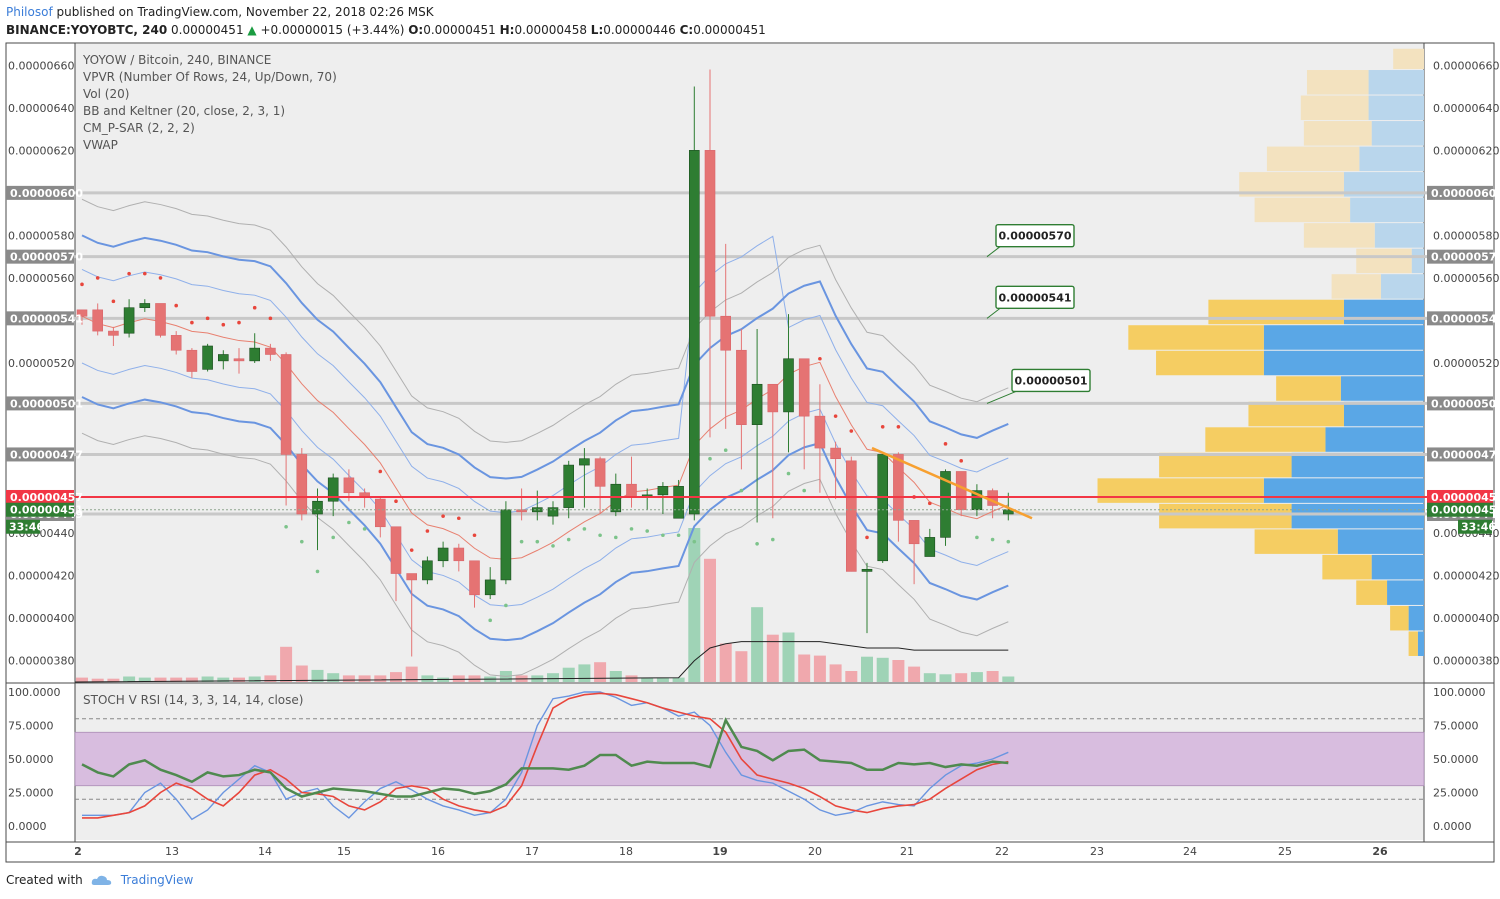 The height and width of the screenshot is (899, 1500). I want to click on stoch-tick-right: 100.0000, so click(1459, 692).